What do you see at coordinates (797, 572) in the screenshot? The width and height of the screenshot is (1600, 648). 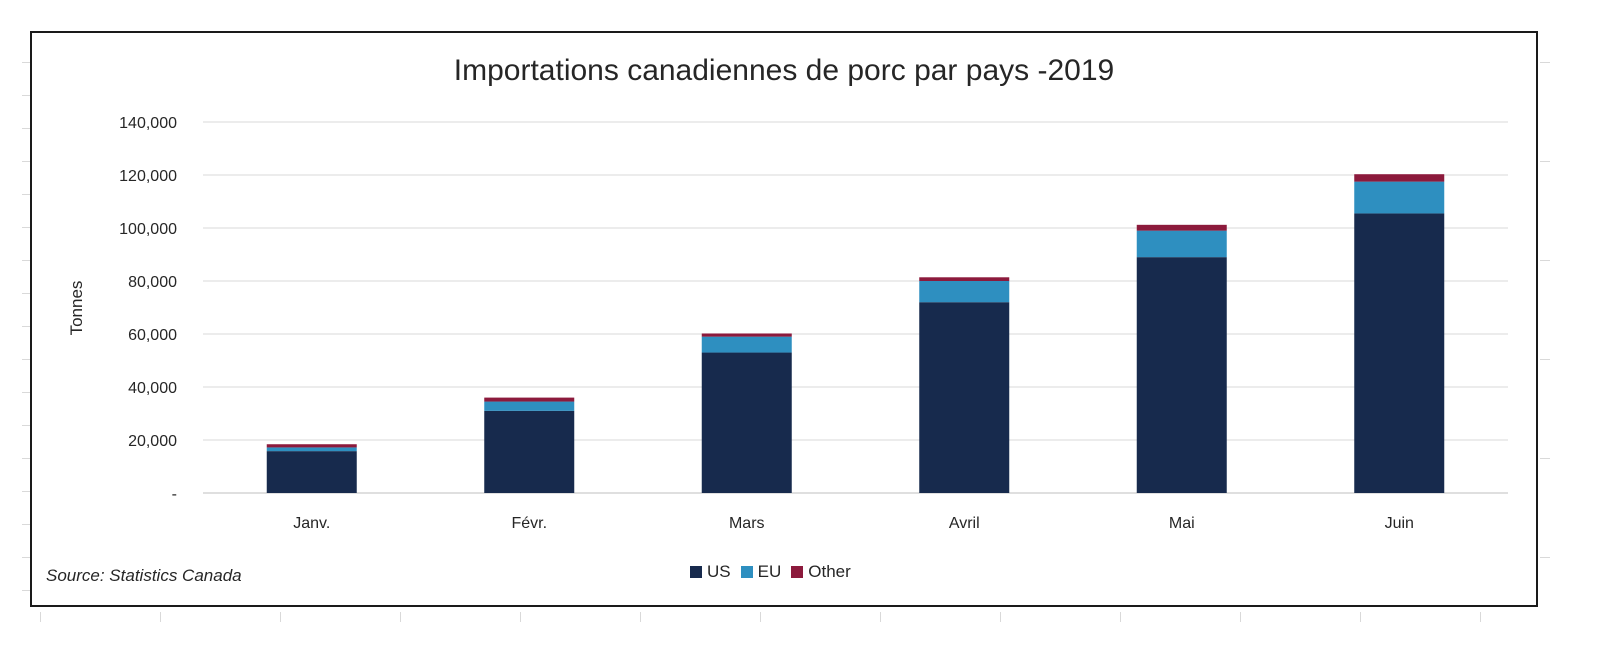 I see `legend-swatch-other` at bounding box center [797, 572].